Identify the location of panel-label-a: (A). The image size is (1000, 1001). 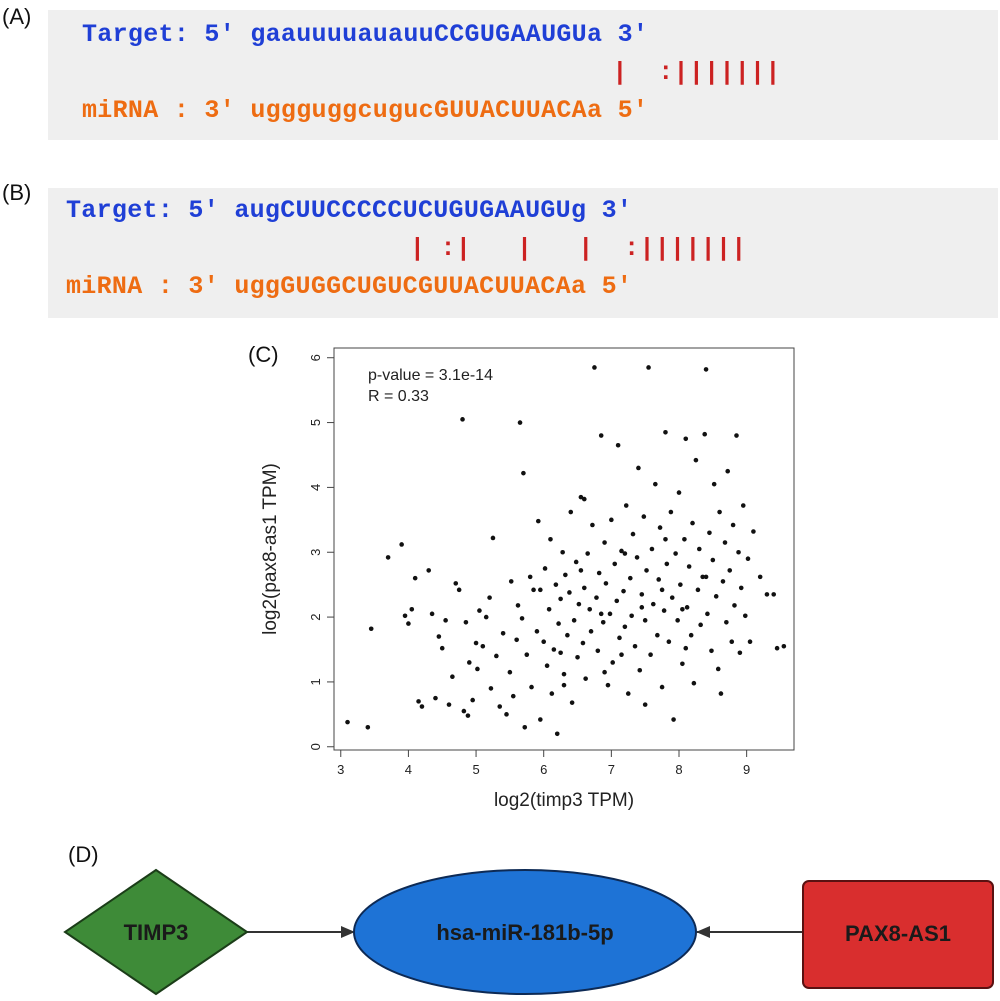
(17, 16).